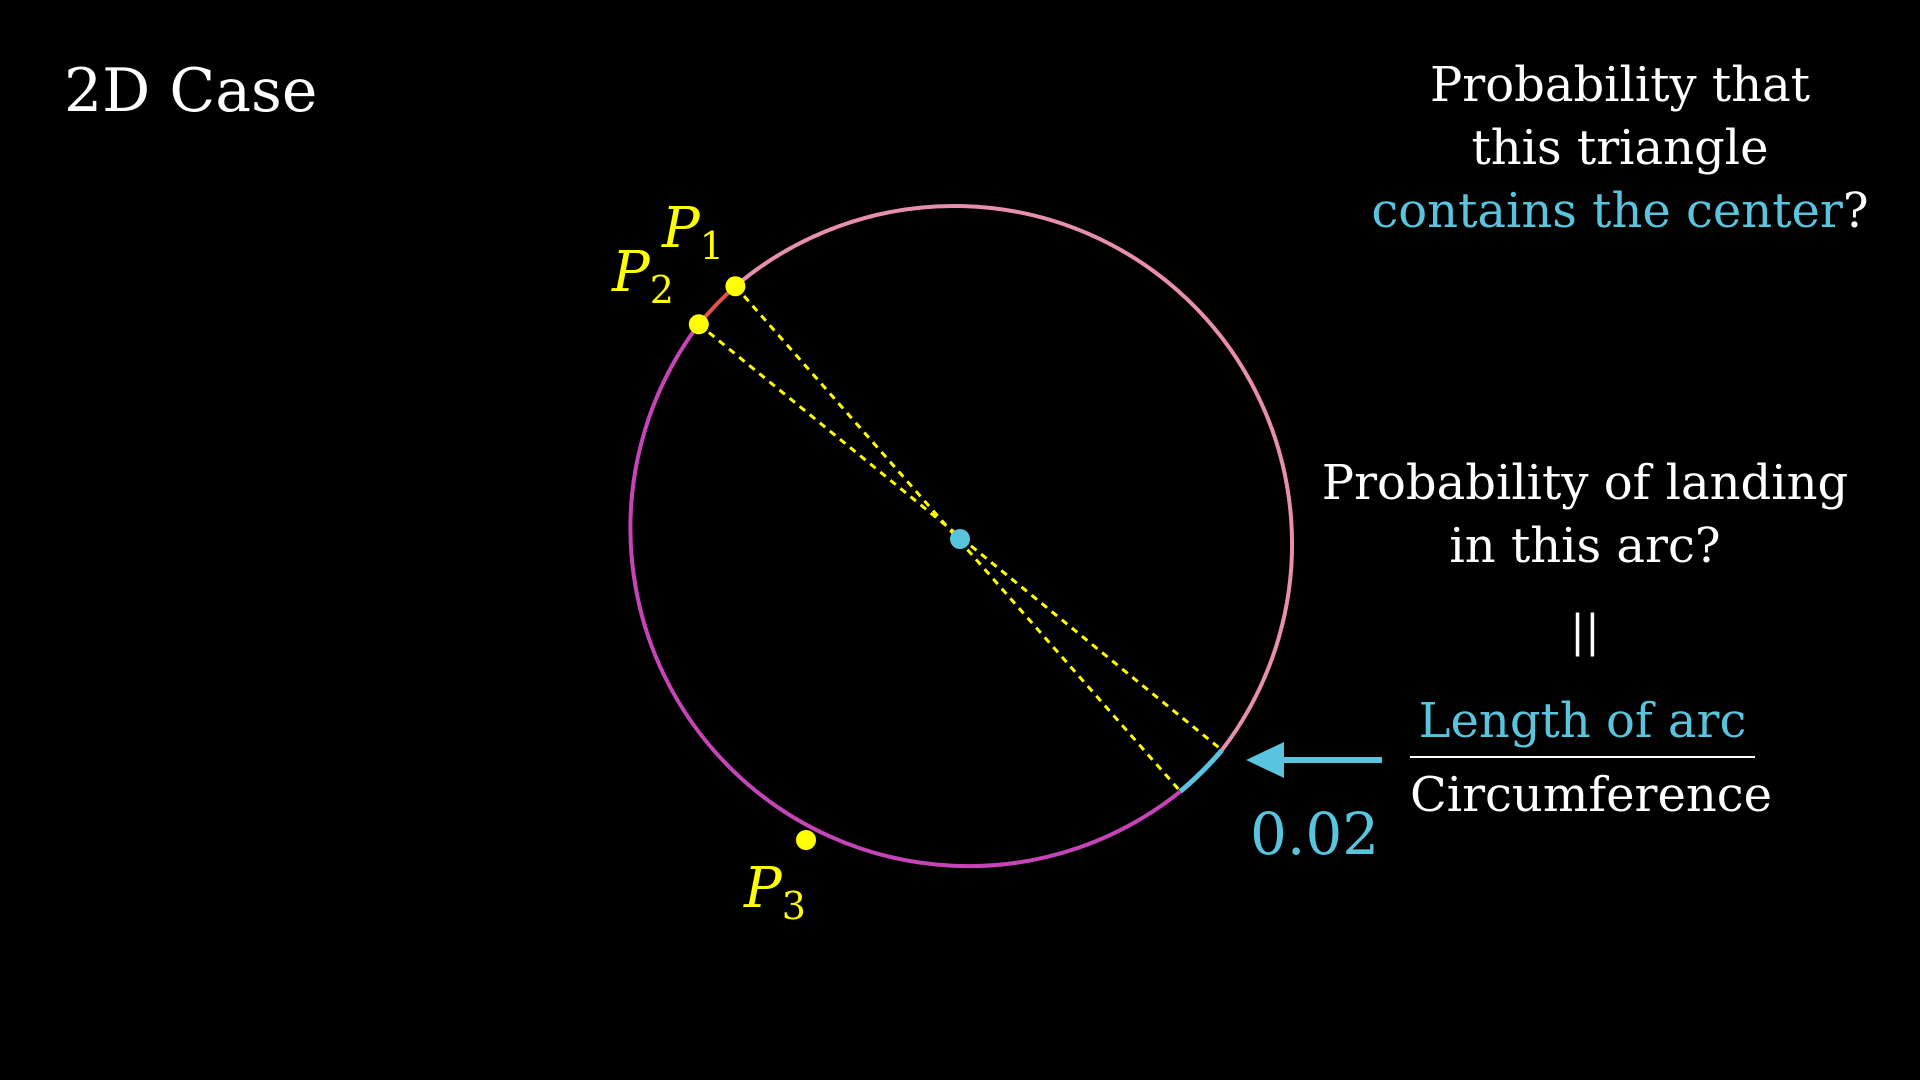  What do you see at coordinates (1855, 211) in the screenshot?
I see `question-mark: ?` at bounding box center [1855, 211].